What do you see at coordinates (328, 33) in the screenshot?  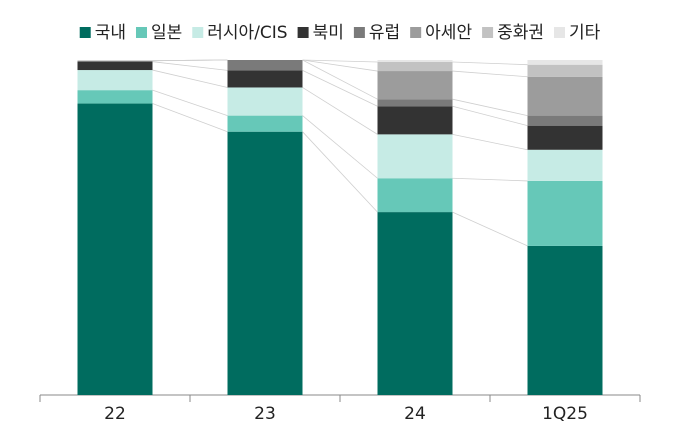 I see `legend-label: 북미` at bounding box center [328, 33].